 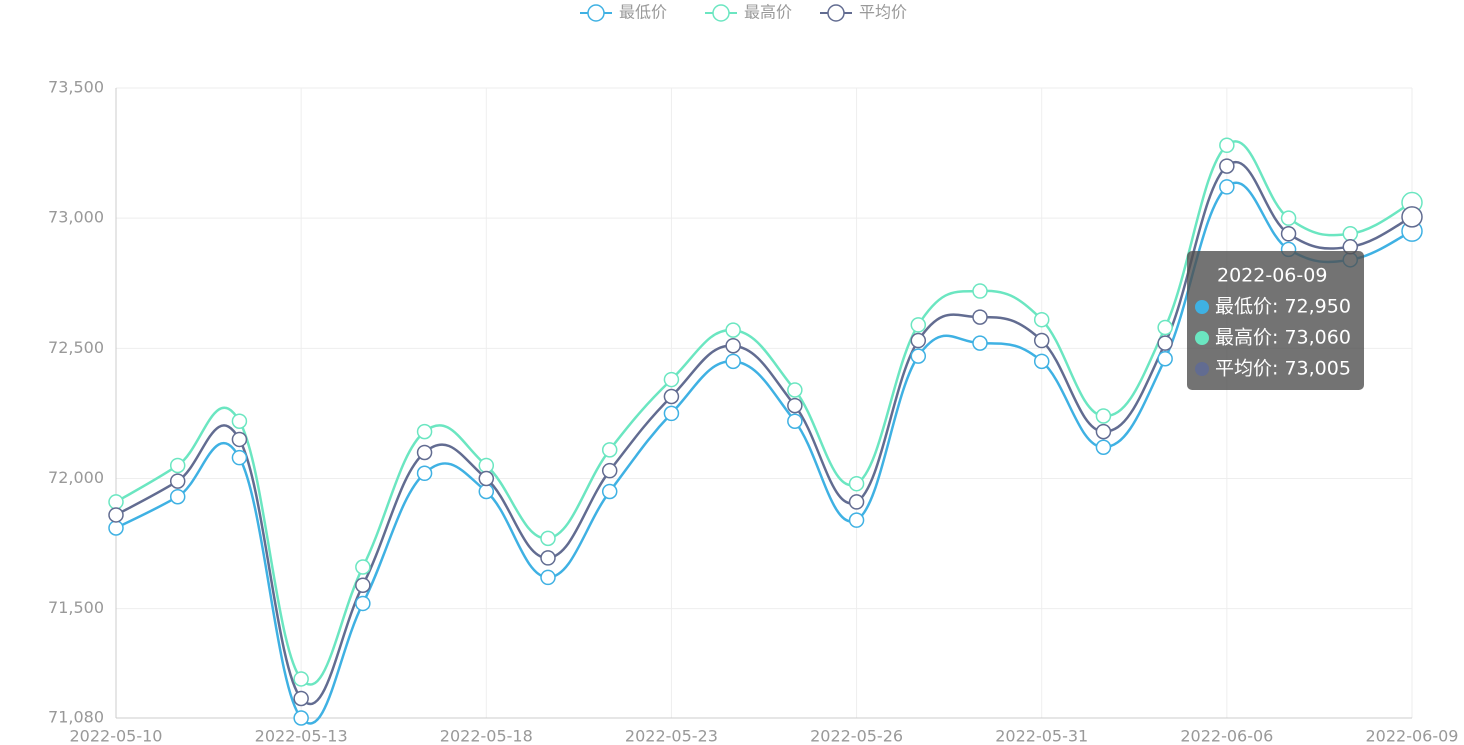 What do you see at coordinates (768, 12) in the screenshot?
I see `legend-label: 最高价` at bounding box center [768, 12].